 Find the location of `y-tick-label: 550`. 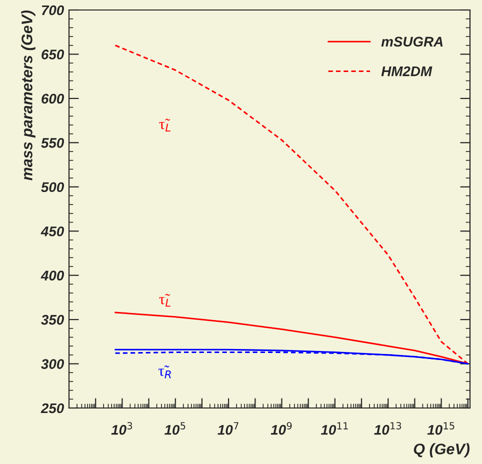

y-tick-label: 550 is located at coordinates (52, 143).